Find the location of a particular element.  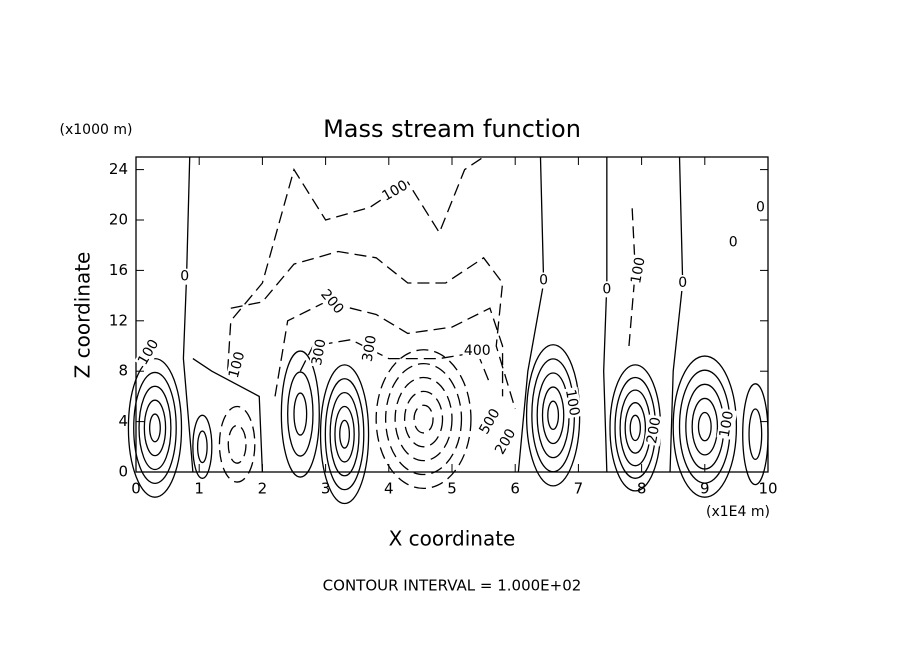

x-tick-label: 5 is located at coordinates (452, 489).